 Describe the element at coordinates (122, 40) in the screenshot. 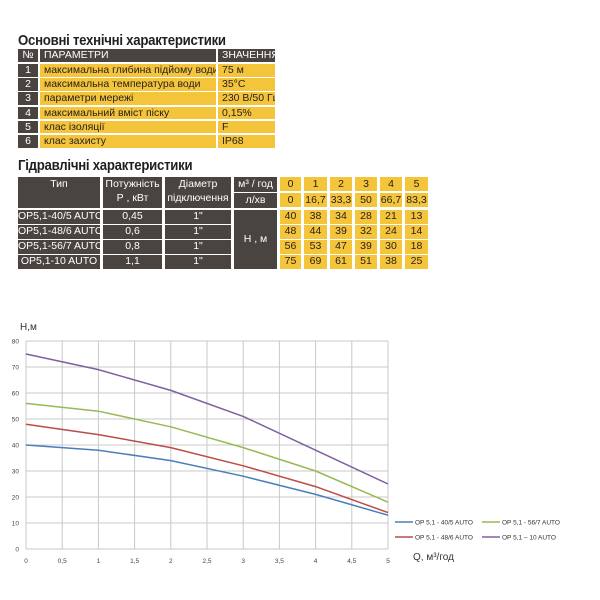

I see `section1-title: Основні технічні характеристики` at that location.